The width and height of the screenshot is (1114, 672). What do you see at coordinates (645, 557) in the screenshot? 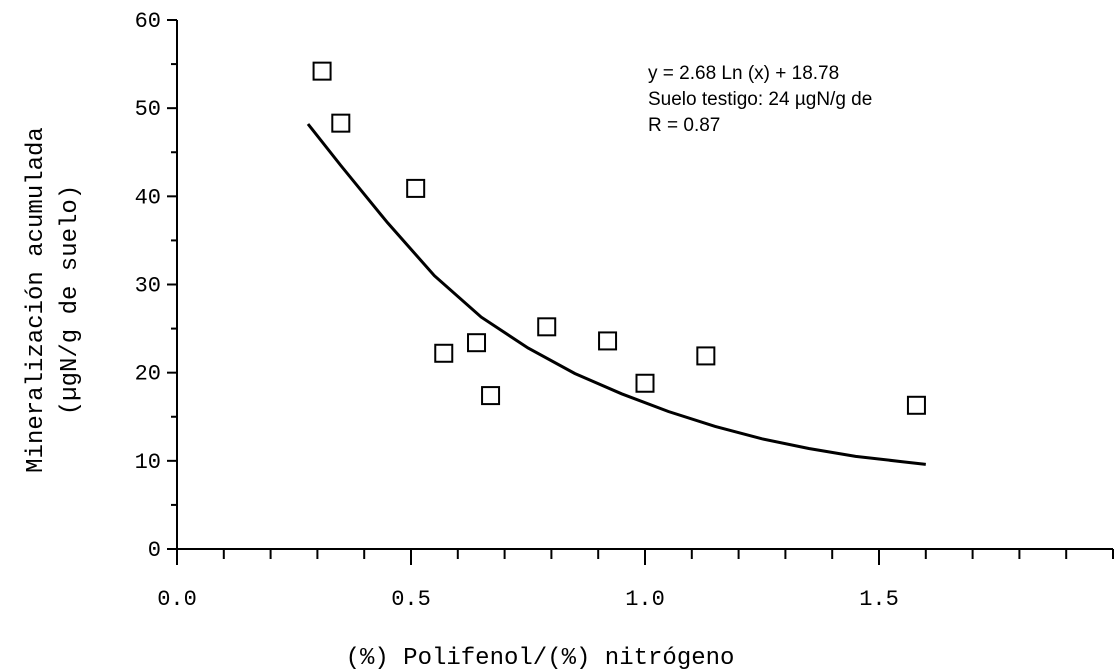
I see `x-ticks` at bounding box center [645, 557].